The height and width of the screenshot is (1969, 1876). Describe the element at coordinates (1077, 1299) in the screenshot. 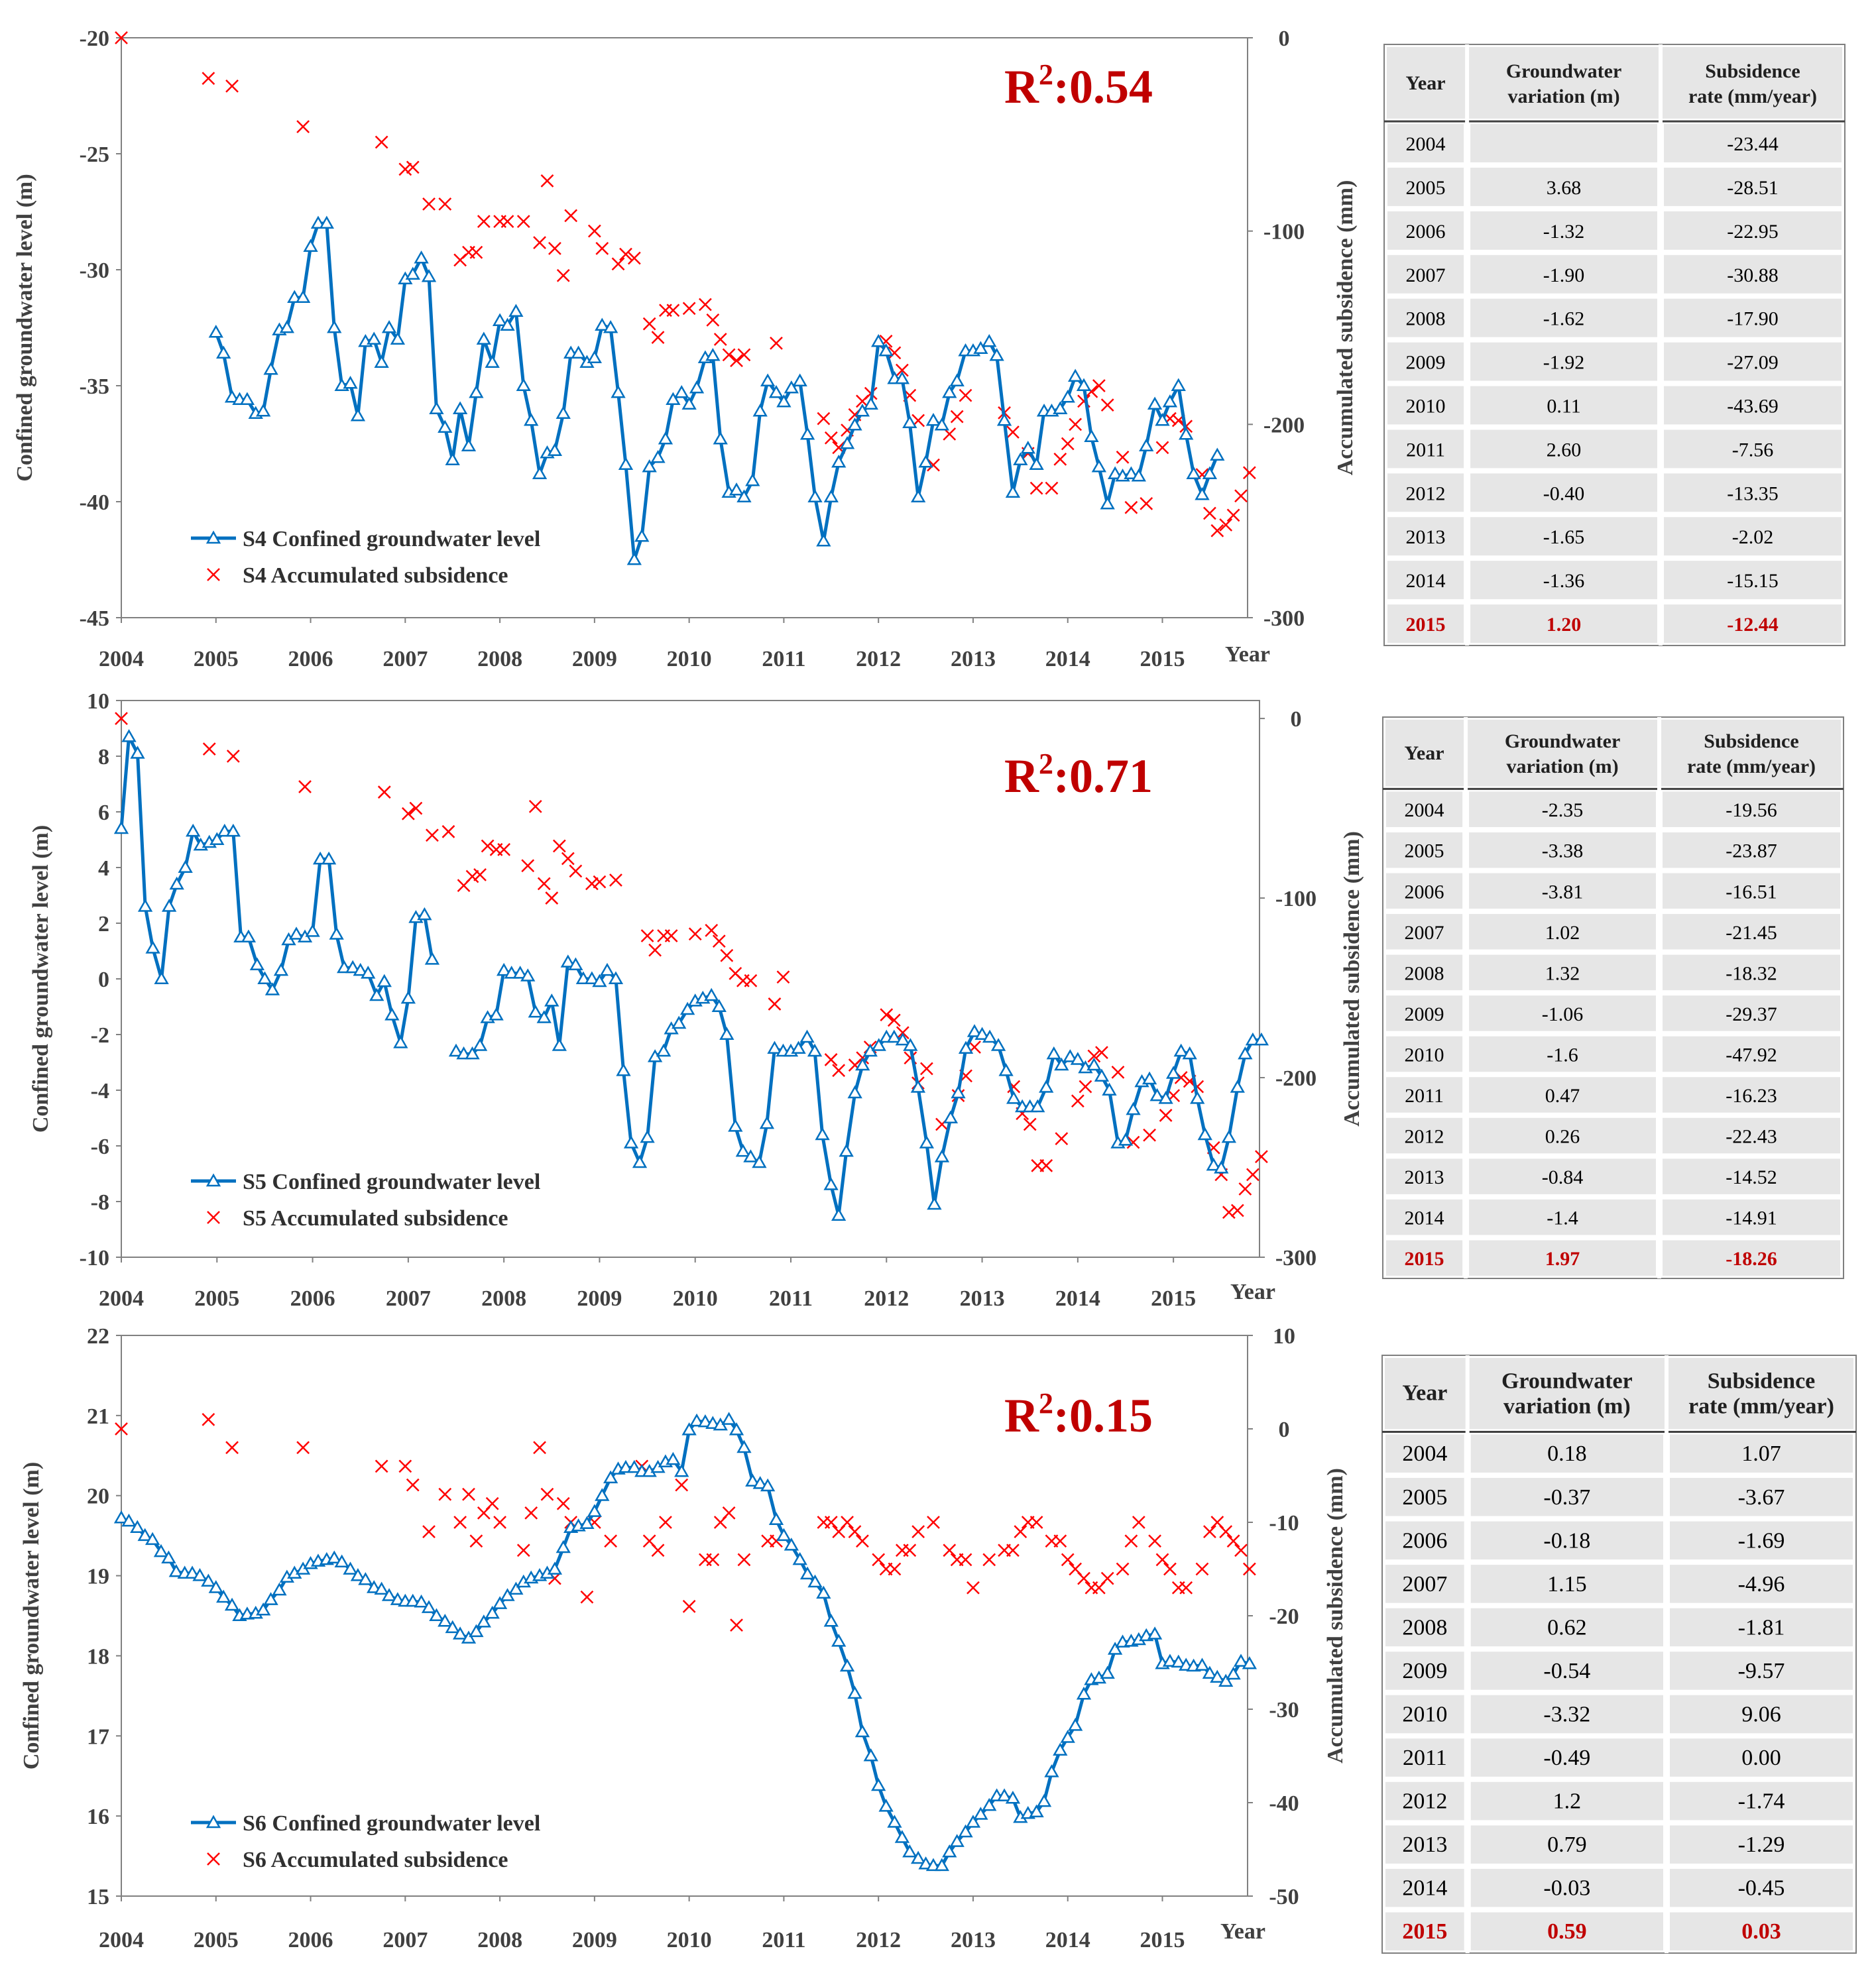

I see `x-tick-label: 2014` at that location.